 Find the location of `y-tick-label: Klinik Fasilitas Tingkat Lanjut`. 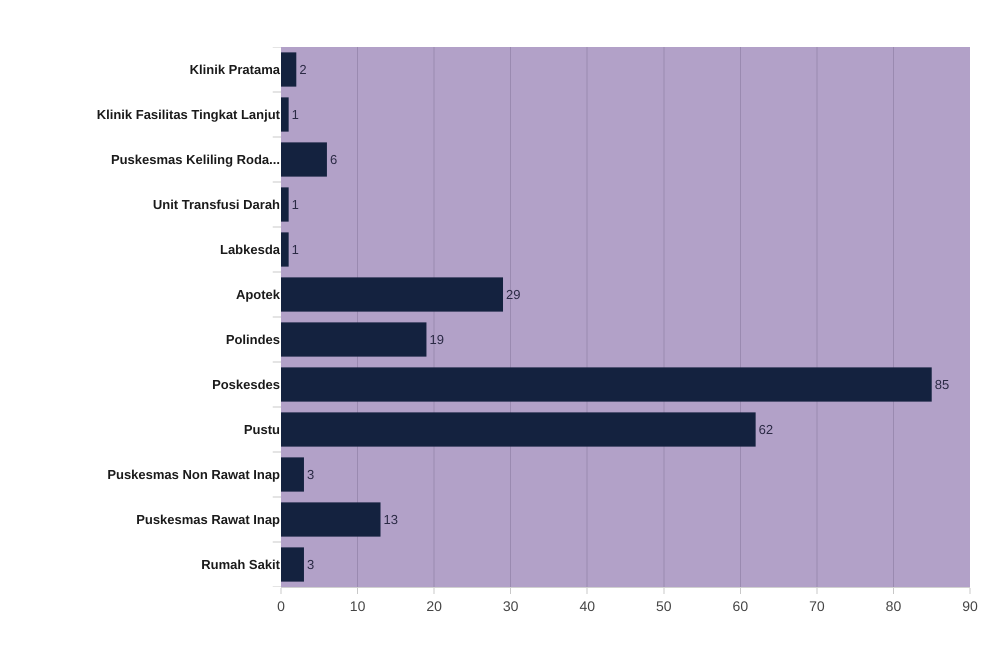

y-tick-label: Klinik Fasilitas Tingkat Lanjut is located at coordinates (188, 114).